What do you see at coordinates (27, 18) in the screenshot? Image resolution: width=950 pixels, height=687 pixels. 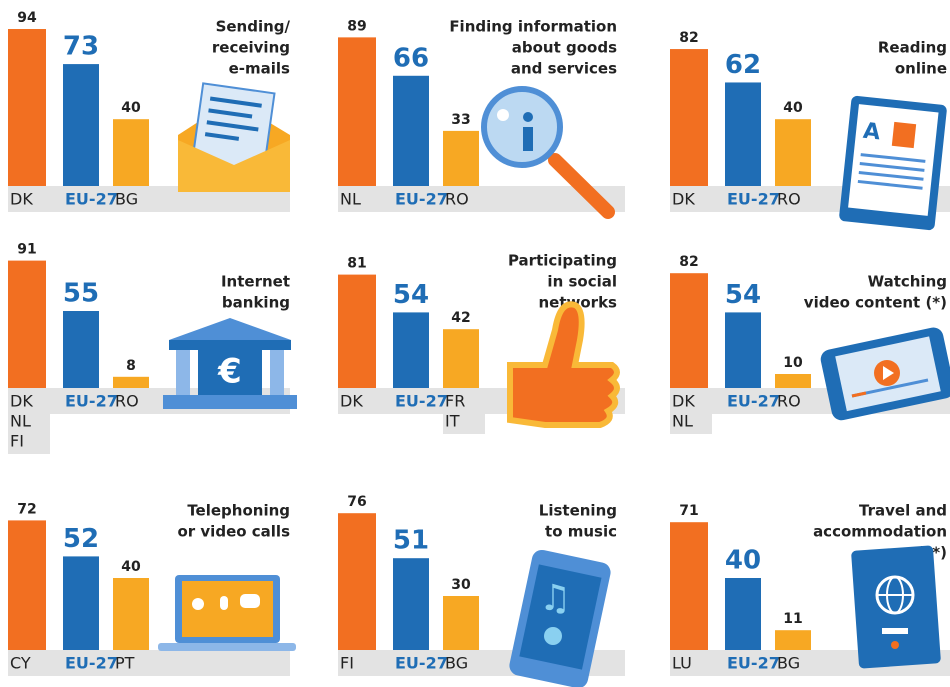 I see `value-label: 94` at bounding box center [27, 18].